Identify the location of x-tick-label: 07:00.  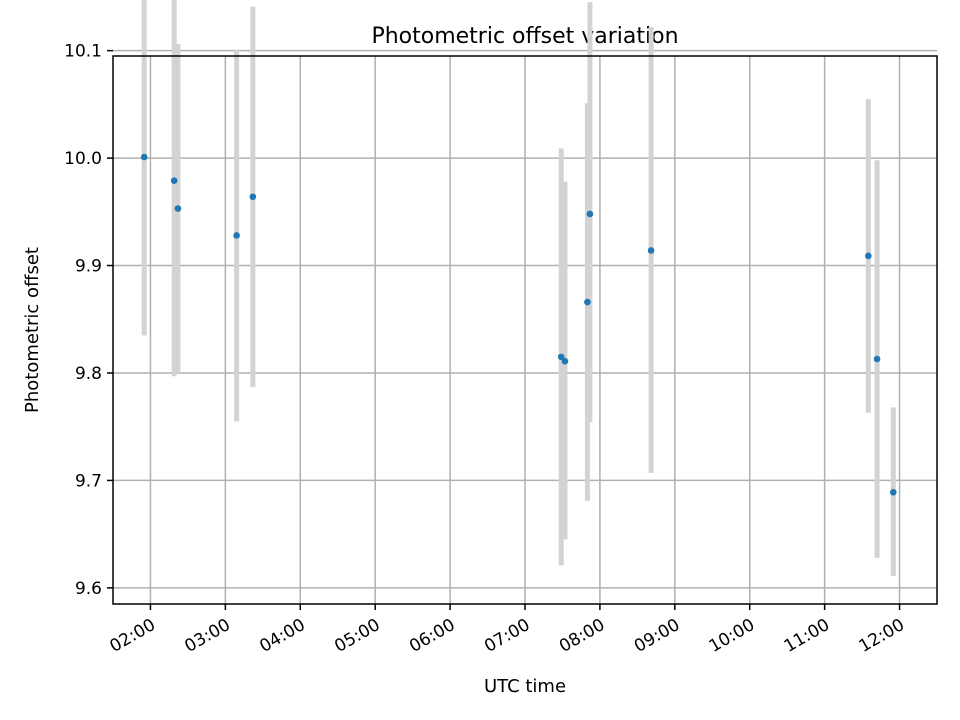
(507, 636).